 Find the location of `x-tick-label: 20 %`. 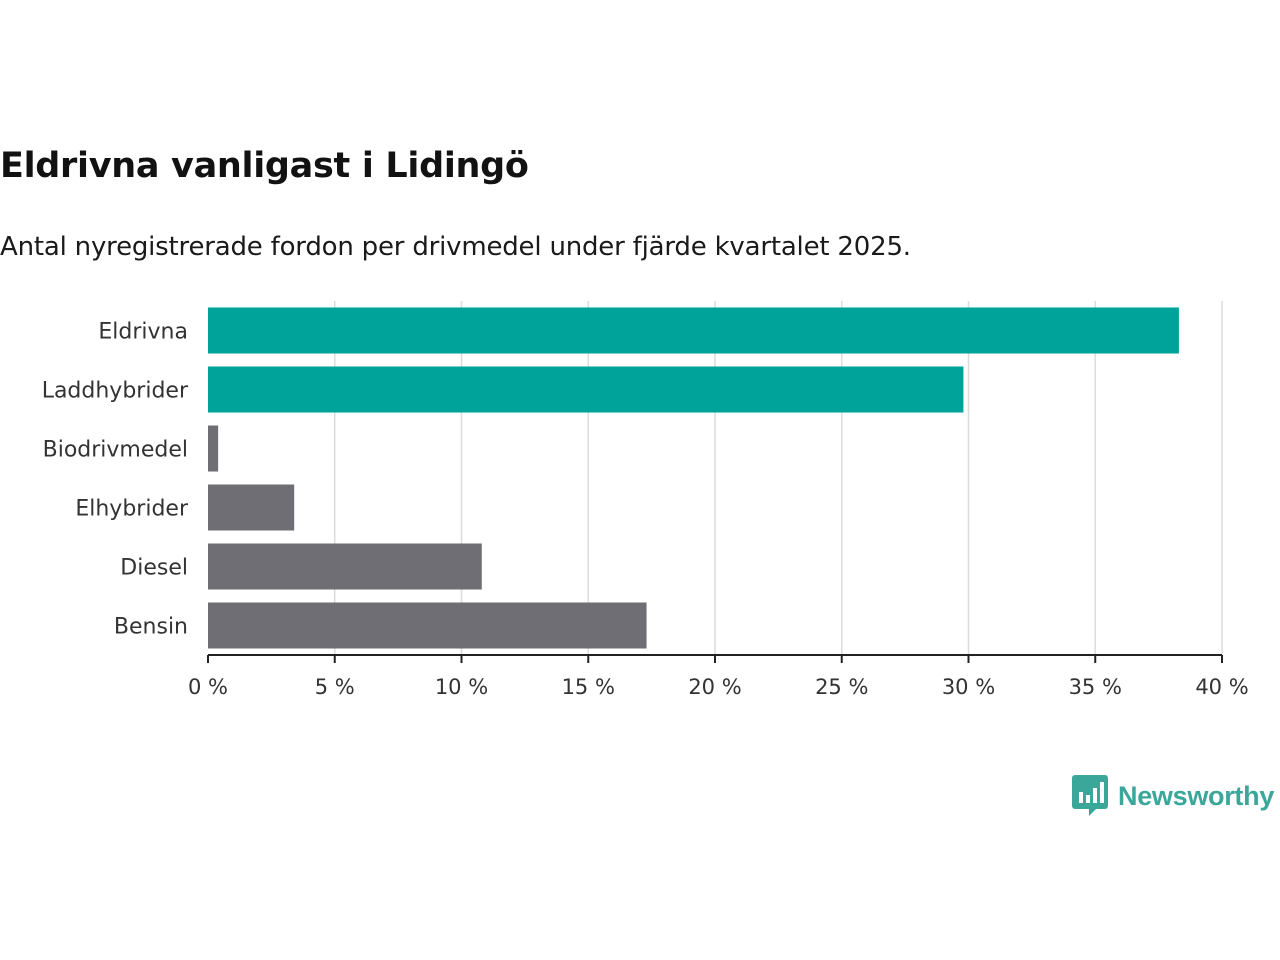

x-tick-label: 20 % is located at coordinates (714, 687).